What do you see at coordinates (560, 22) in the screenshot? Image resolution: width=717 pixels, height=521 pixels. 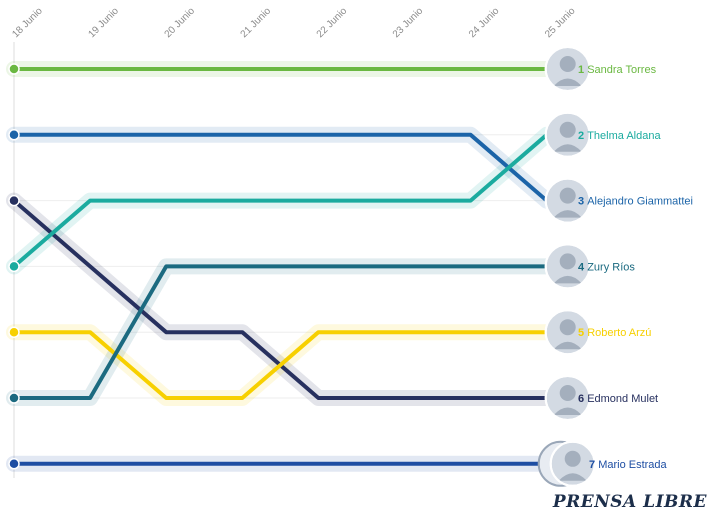 I see `x-tick-label: 25 Junio` at bounding box center [560, 22].